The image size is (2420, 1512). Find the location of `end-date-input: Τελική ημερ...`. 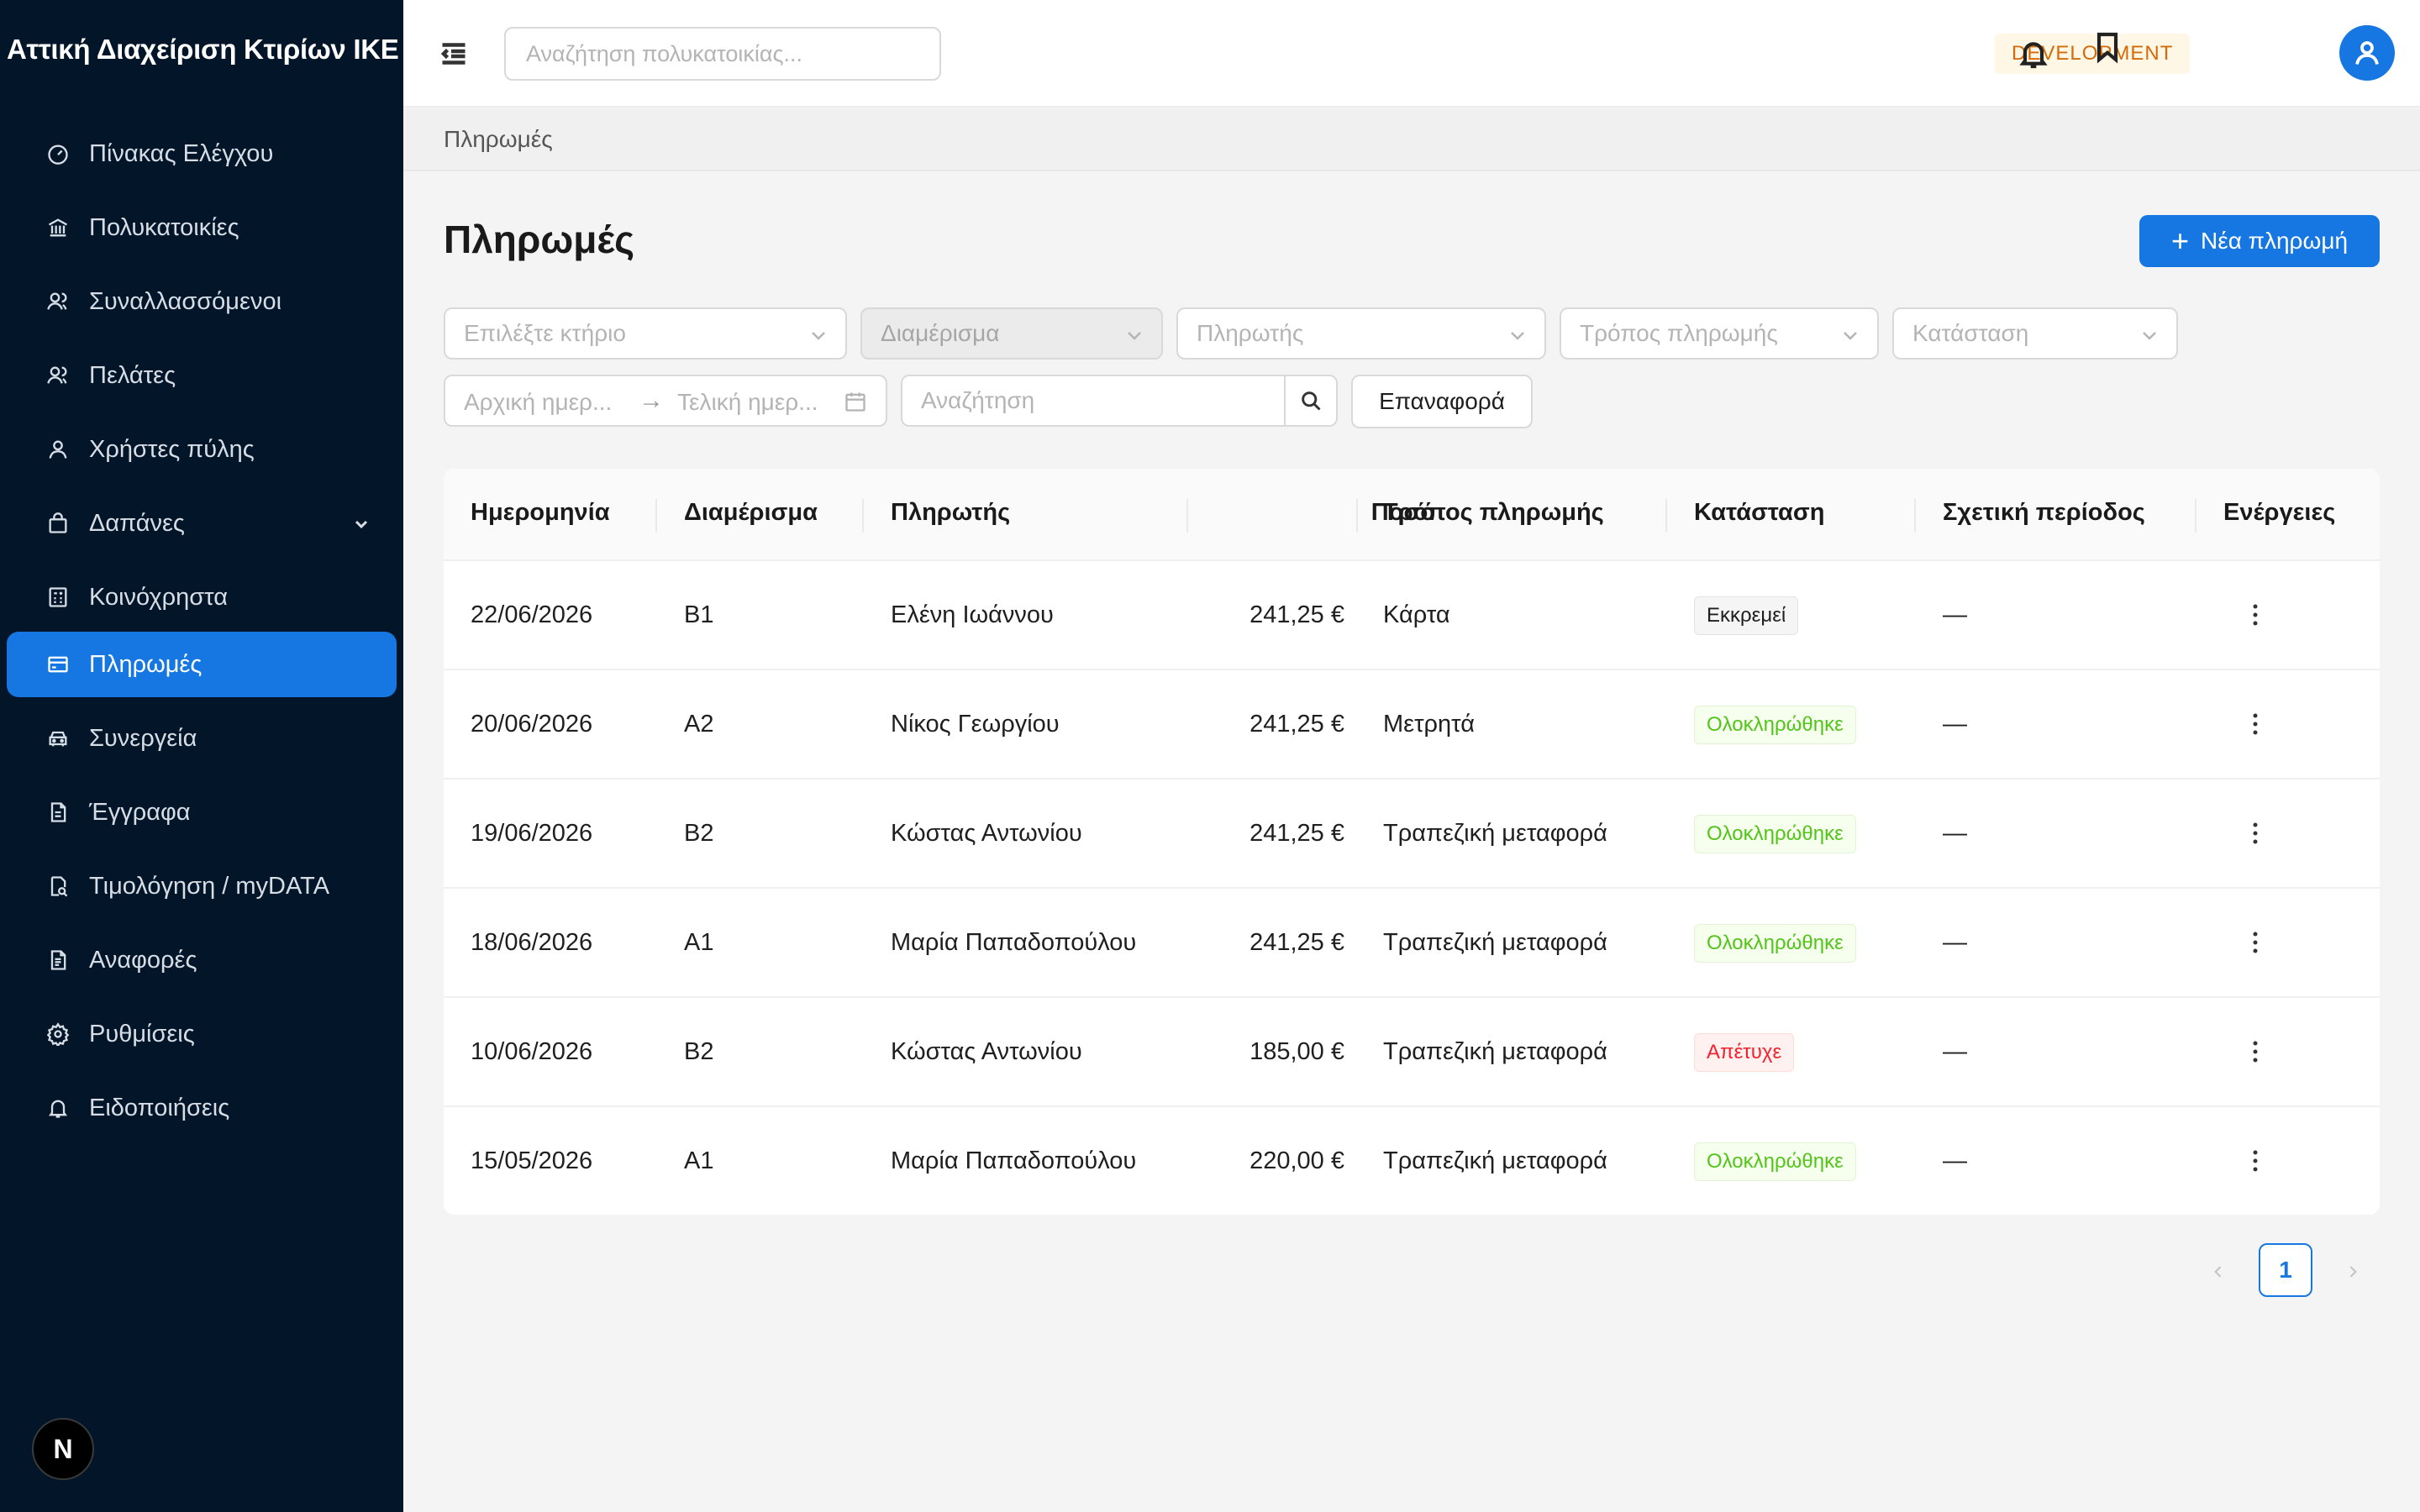

end-date-input: Τελική ημερ... is located at coordinates (748, 402).